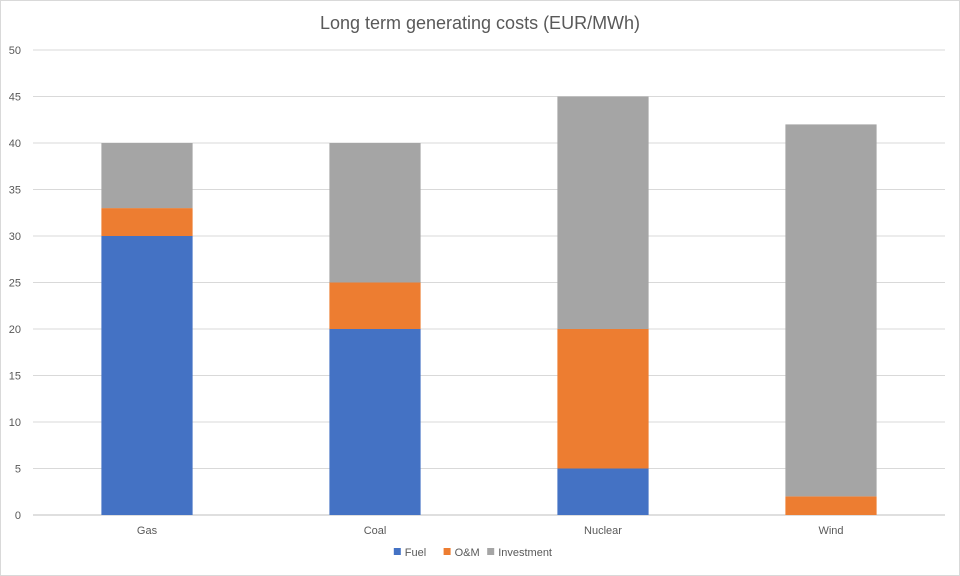  Describe the element at coordinates (375, 305) in the screenshot. I see `bar-o-m-coal` at that location.